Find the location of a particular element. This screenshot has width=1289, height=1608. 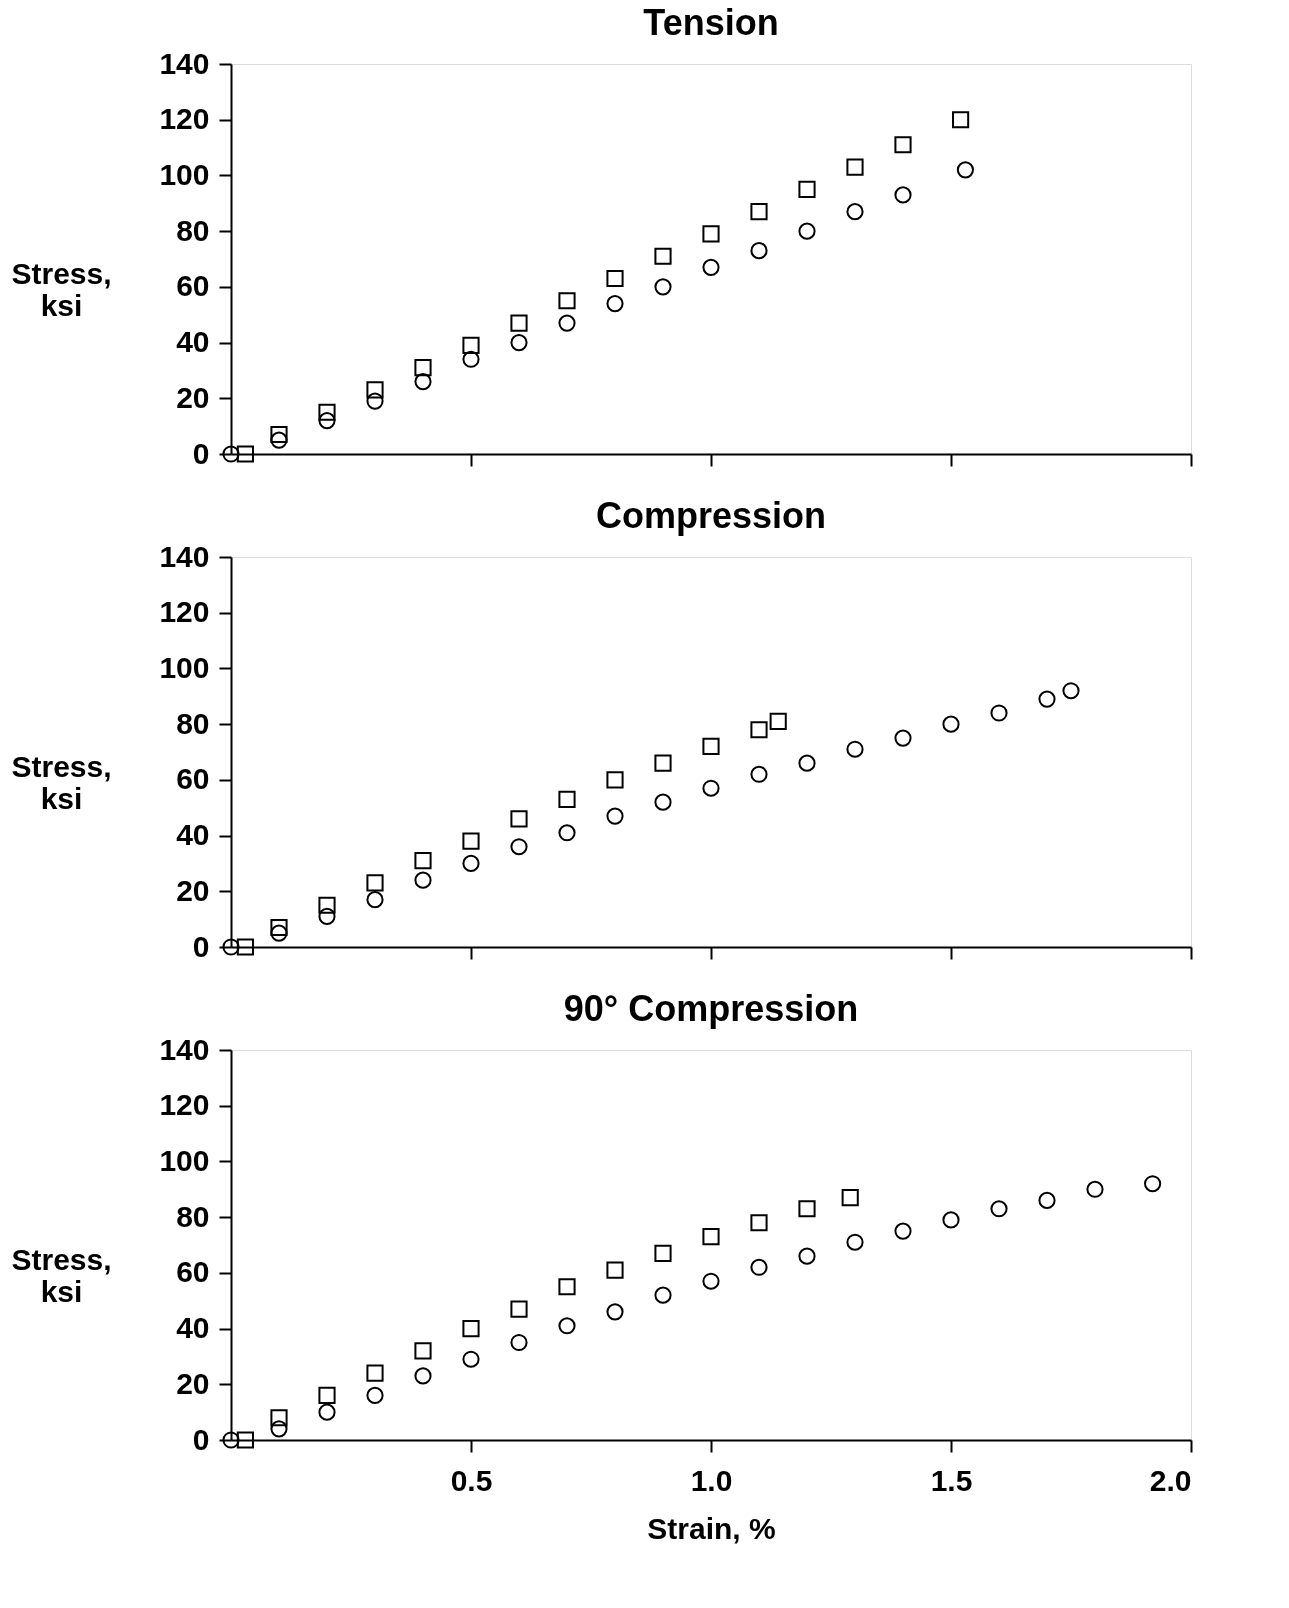

x-tick-label: 0.5 is located at coordinates (471, 1480).